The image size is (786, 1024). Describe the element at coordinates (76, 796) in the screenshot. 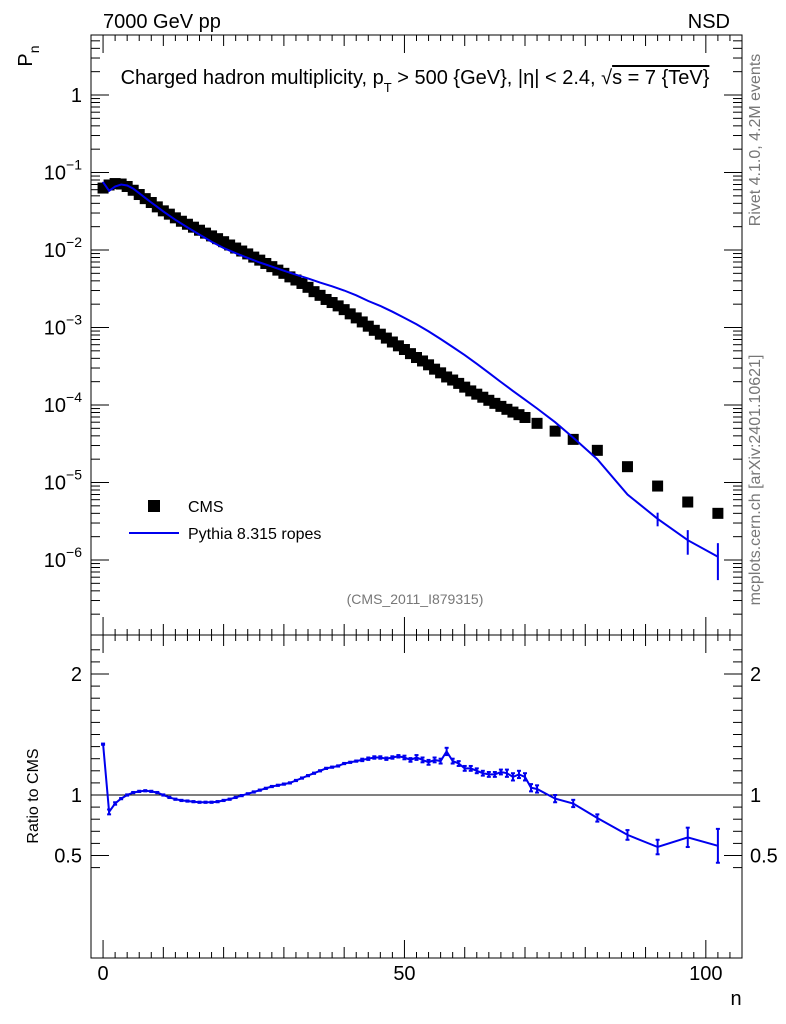

I see `ratio-ytick-label: 1` at that location.